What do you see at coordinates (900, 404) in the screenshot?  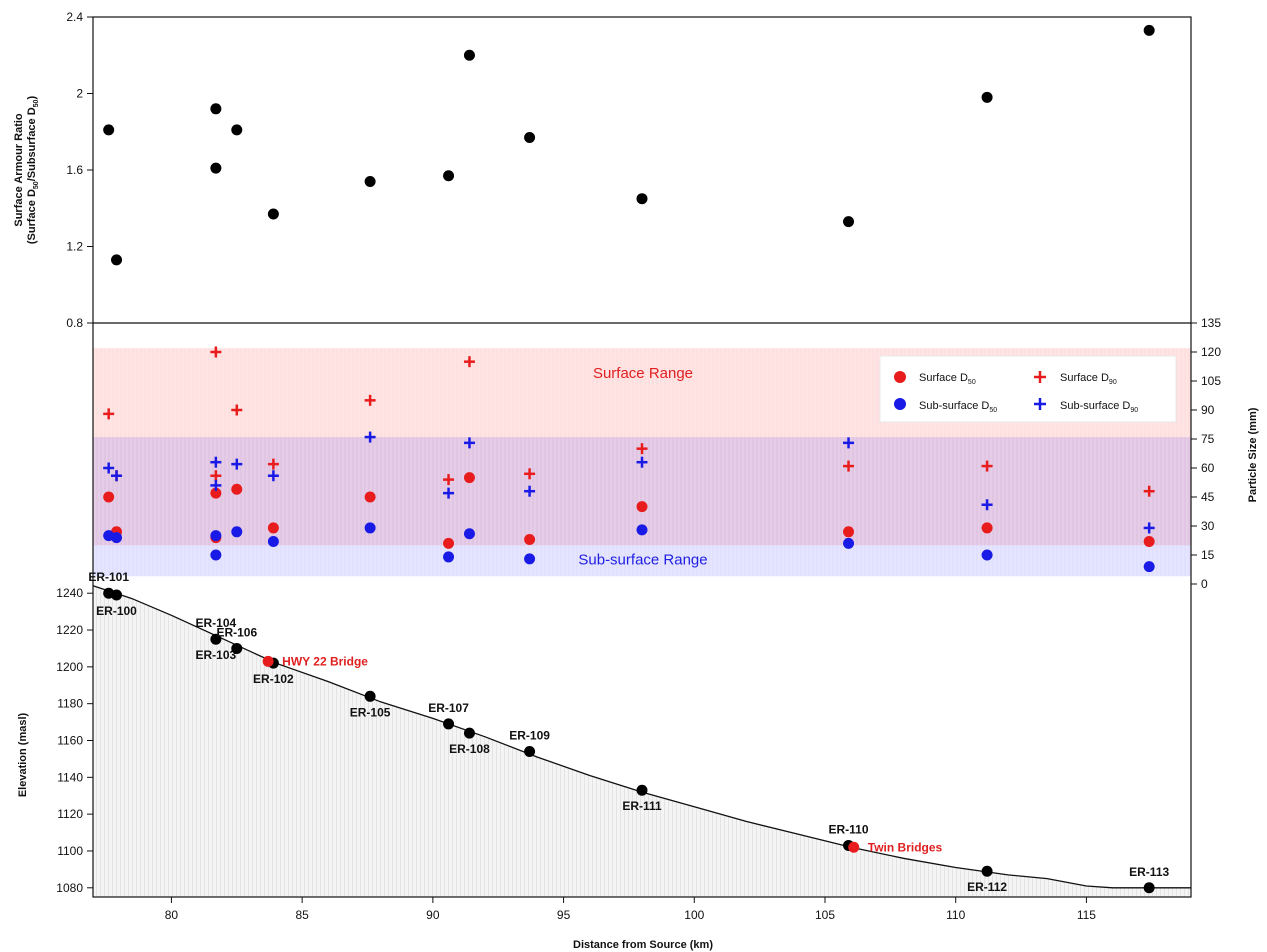 I see `legend-subsurface-d50-marker` at bounding box center [900, 404].